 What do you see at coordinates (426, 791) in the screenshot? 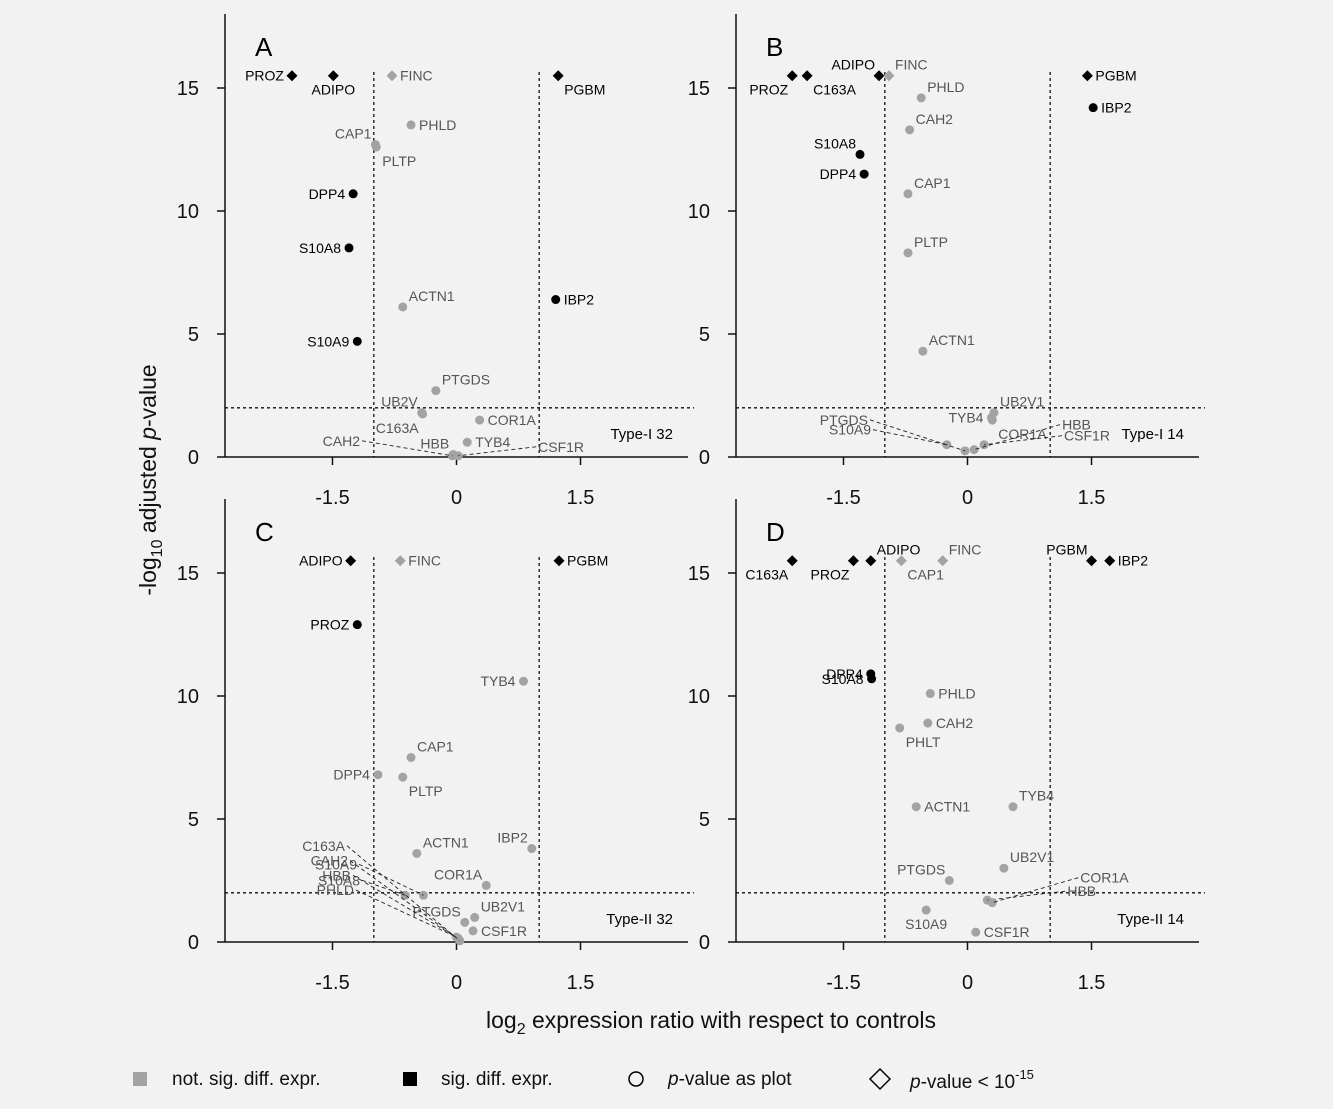
I see `gene-label-pltp: PLTP` at bounding box center [426, 791].